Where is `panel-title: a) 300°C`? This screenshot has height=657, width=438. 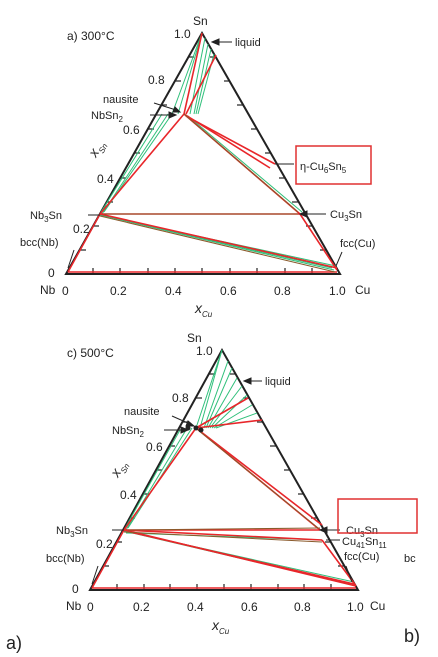
panel-title: a) 300°C is located at coordinates (91, 36).